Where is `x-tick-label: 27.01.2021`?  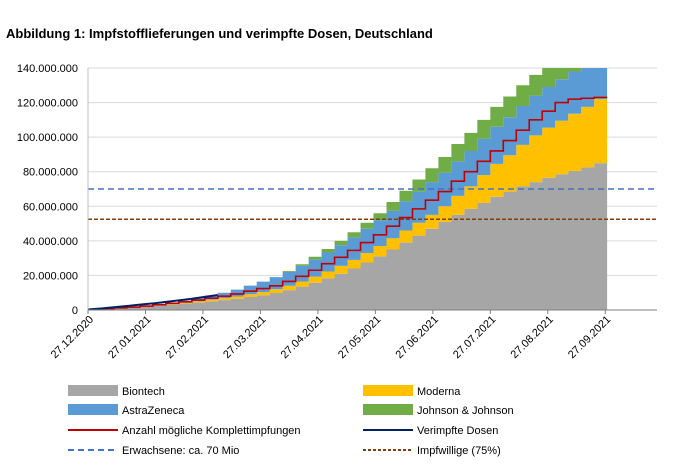 x-tick-label: 27.01.2021 is located at coordinates (129, 337).